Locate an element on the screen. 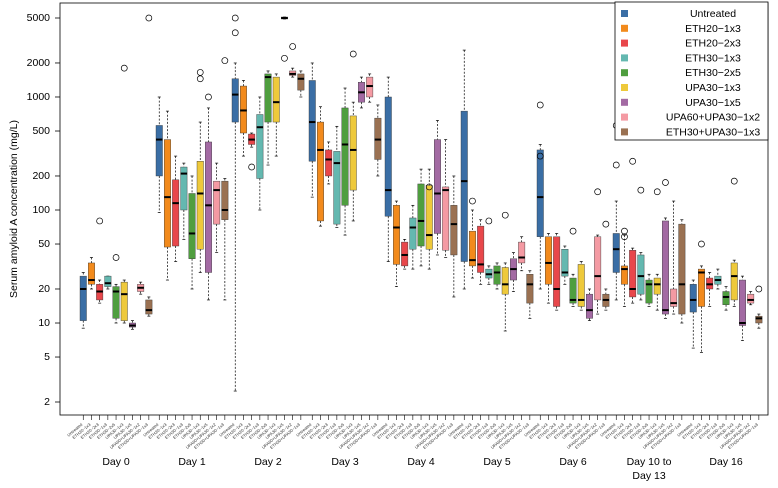 The image size is (778, 488). legend-label: UPA30−1x5 is located at coordinates (713, 103).